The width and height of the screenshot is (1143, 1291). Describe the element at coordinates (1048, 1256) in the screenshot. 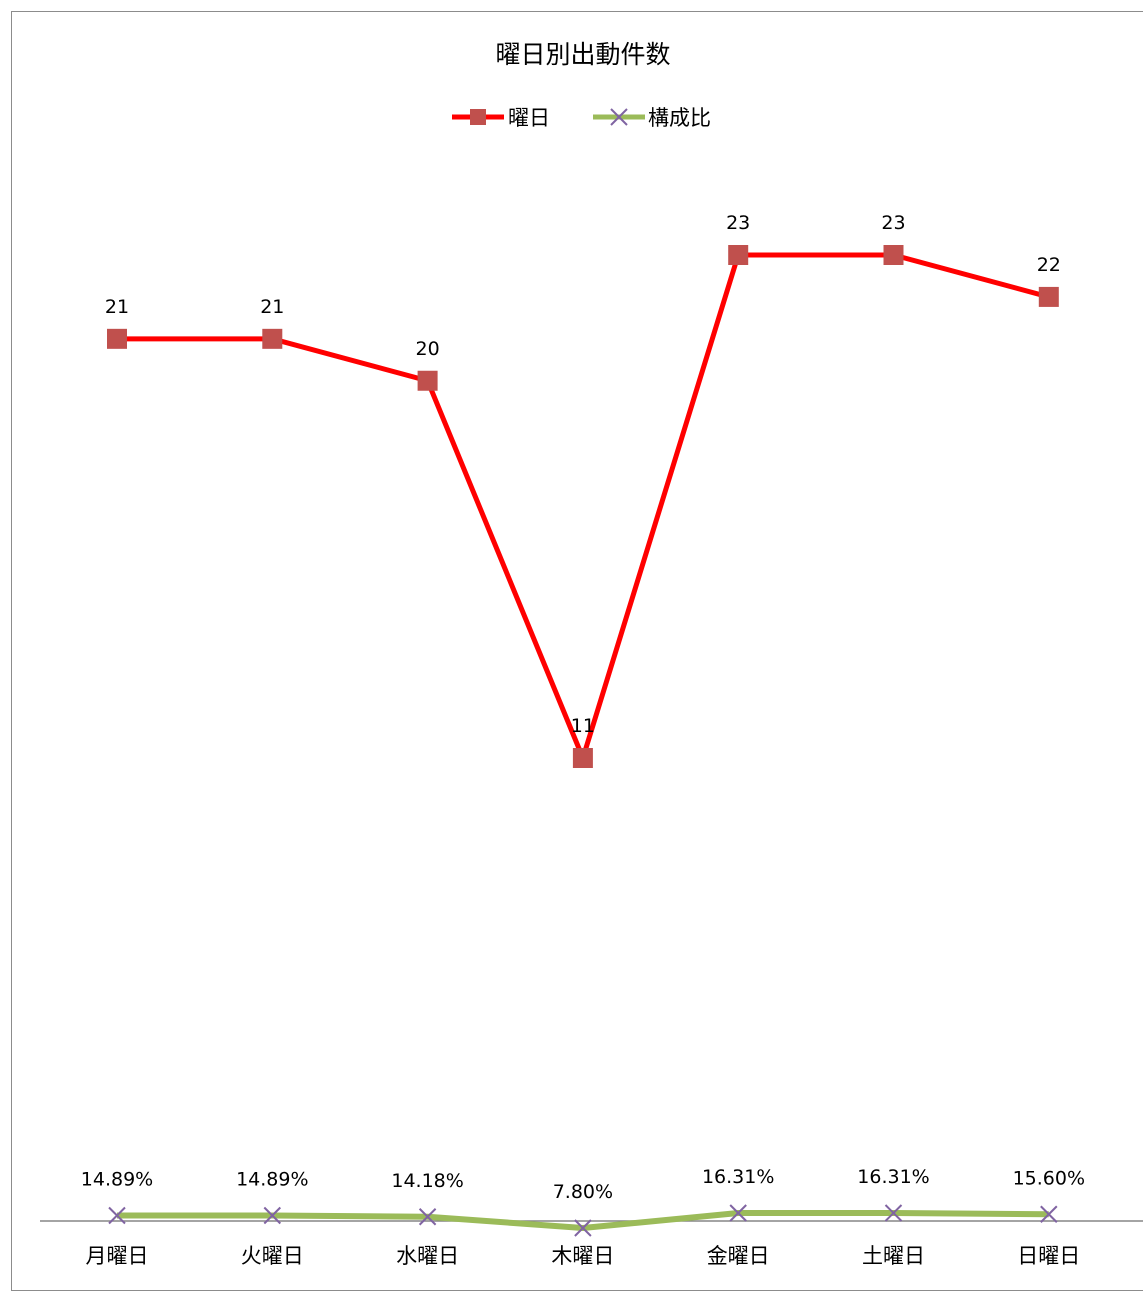

I see `x-tick-label-6: 日曜日` at that location.